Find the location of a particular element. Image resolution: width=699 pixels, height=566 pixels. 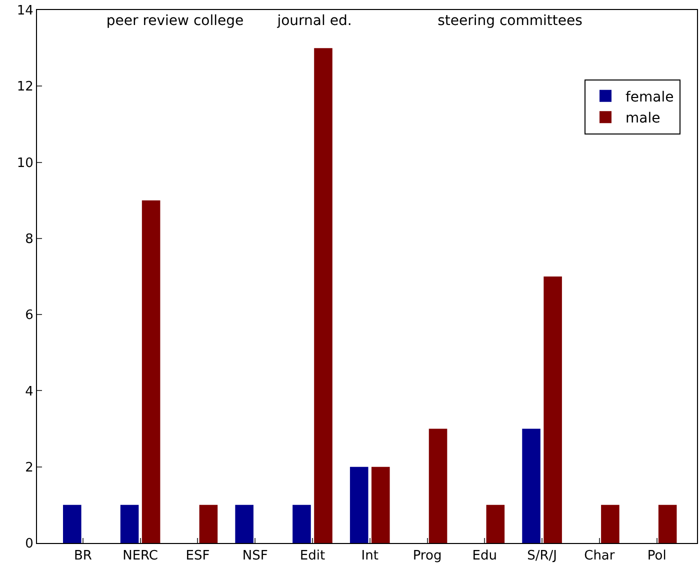

x-tick-label: Pol is located at coordinates (656, 556).